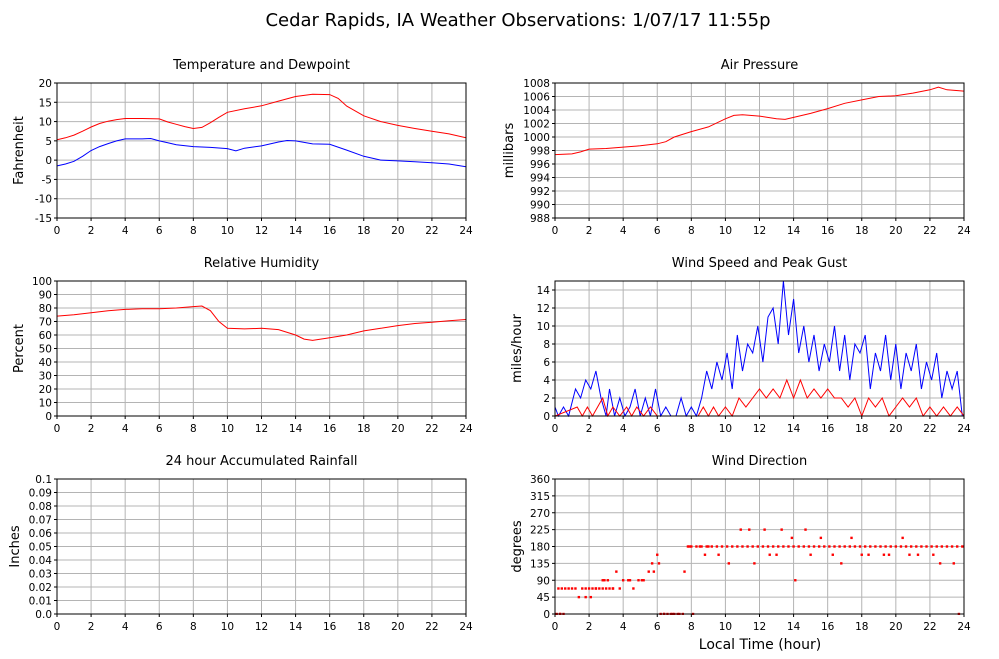 This screenshot has width=999, height=659. I want to click on y-tick-label: 0.01, so click(40, 602).